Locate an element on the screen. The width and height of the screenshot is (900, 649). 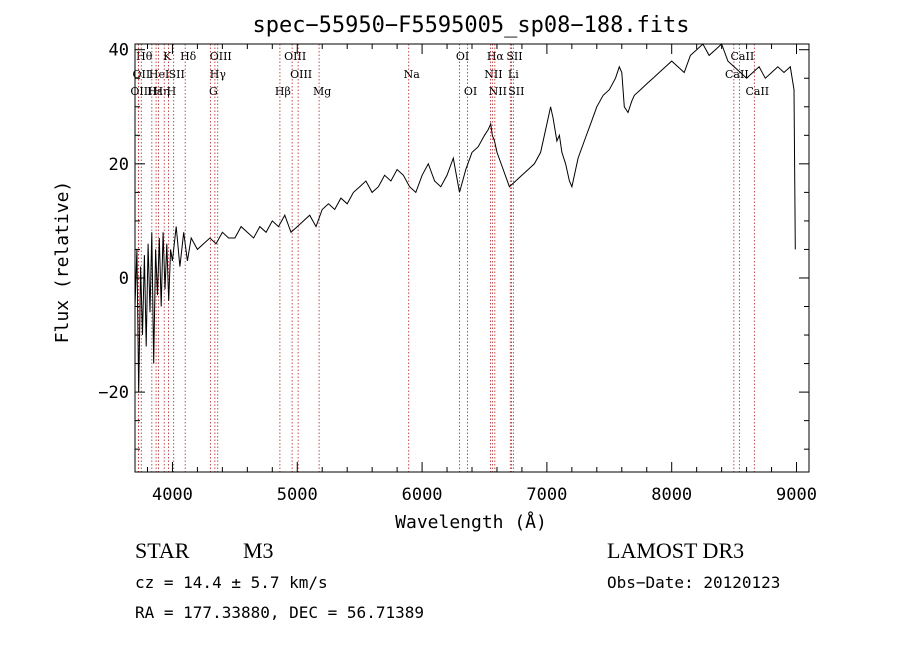
x-tick-label: 8000 is located at coordinates (671, 495).